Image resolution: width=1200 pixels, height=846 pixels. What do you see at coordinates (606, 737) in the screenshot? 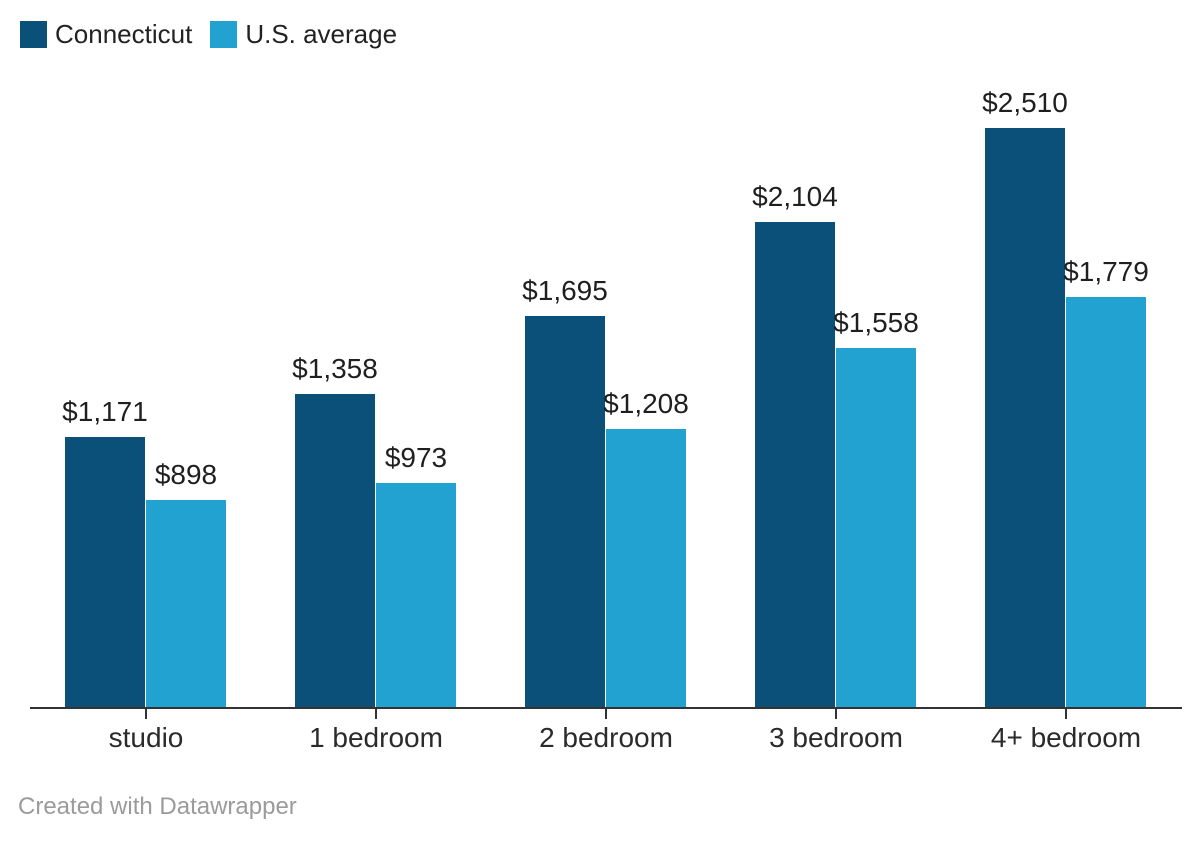
I see `x-axis-label-2-bedroom: 2 bedroom` at bounding box center [606, 737].